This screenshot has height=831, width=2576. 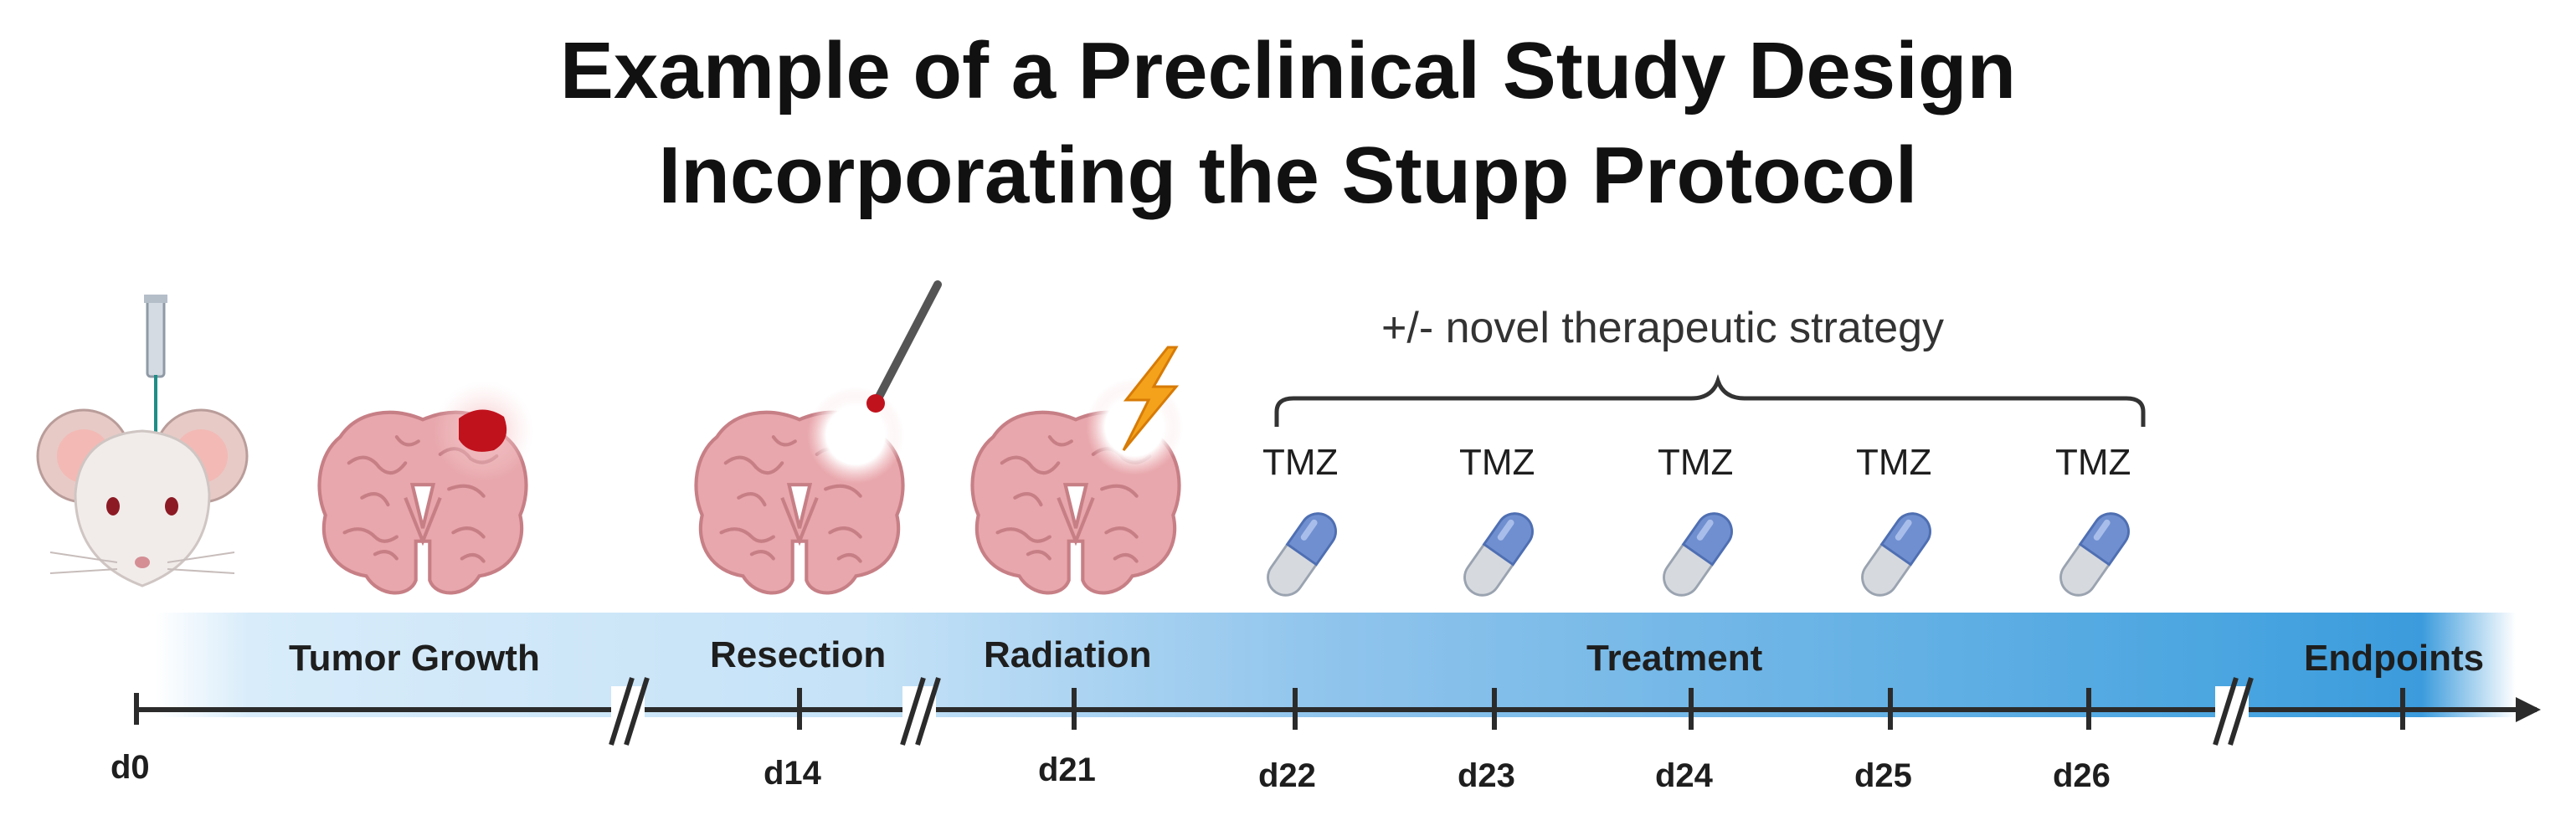 What do you see at coordinates (1077, 469) in the screenshot?
I see `brain-radiation-icon` at bounding box center [1077, 469].